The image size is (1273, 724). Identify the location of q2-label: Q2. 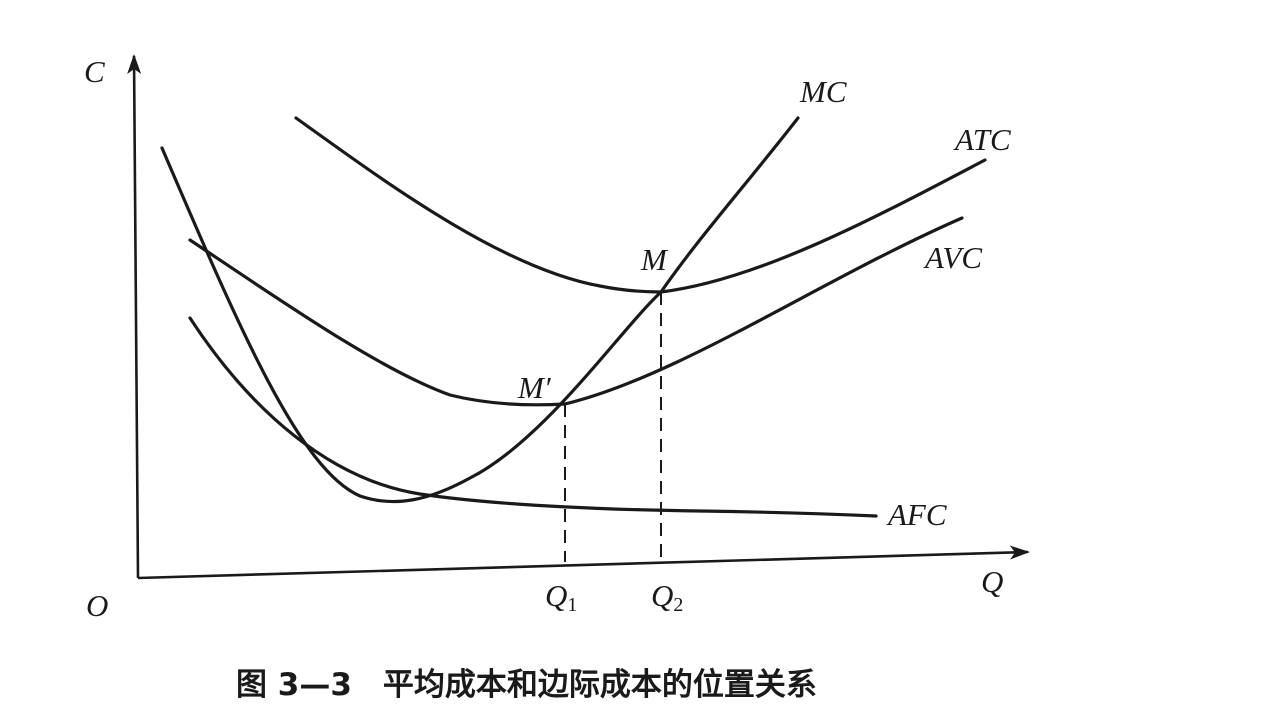
(667, 597).